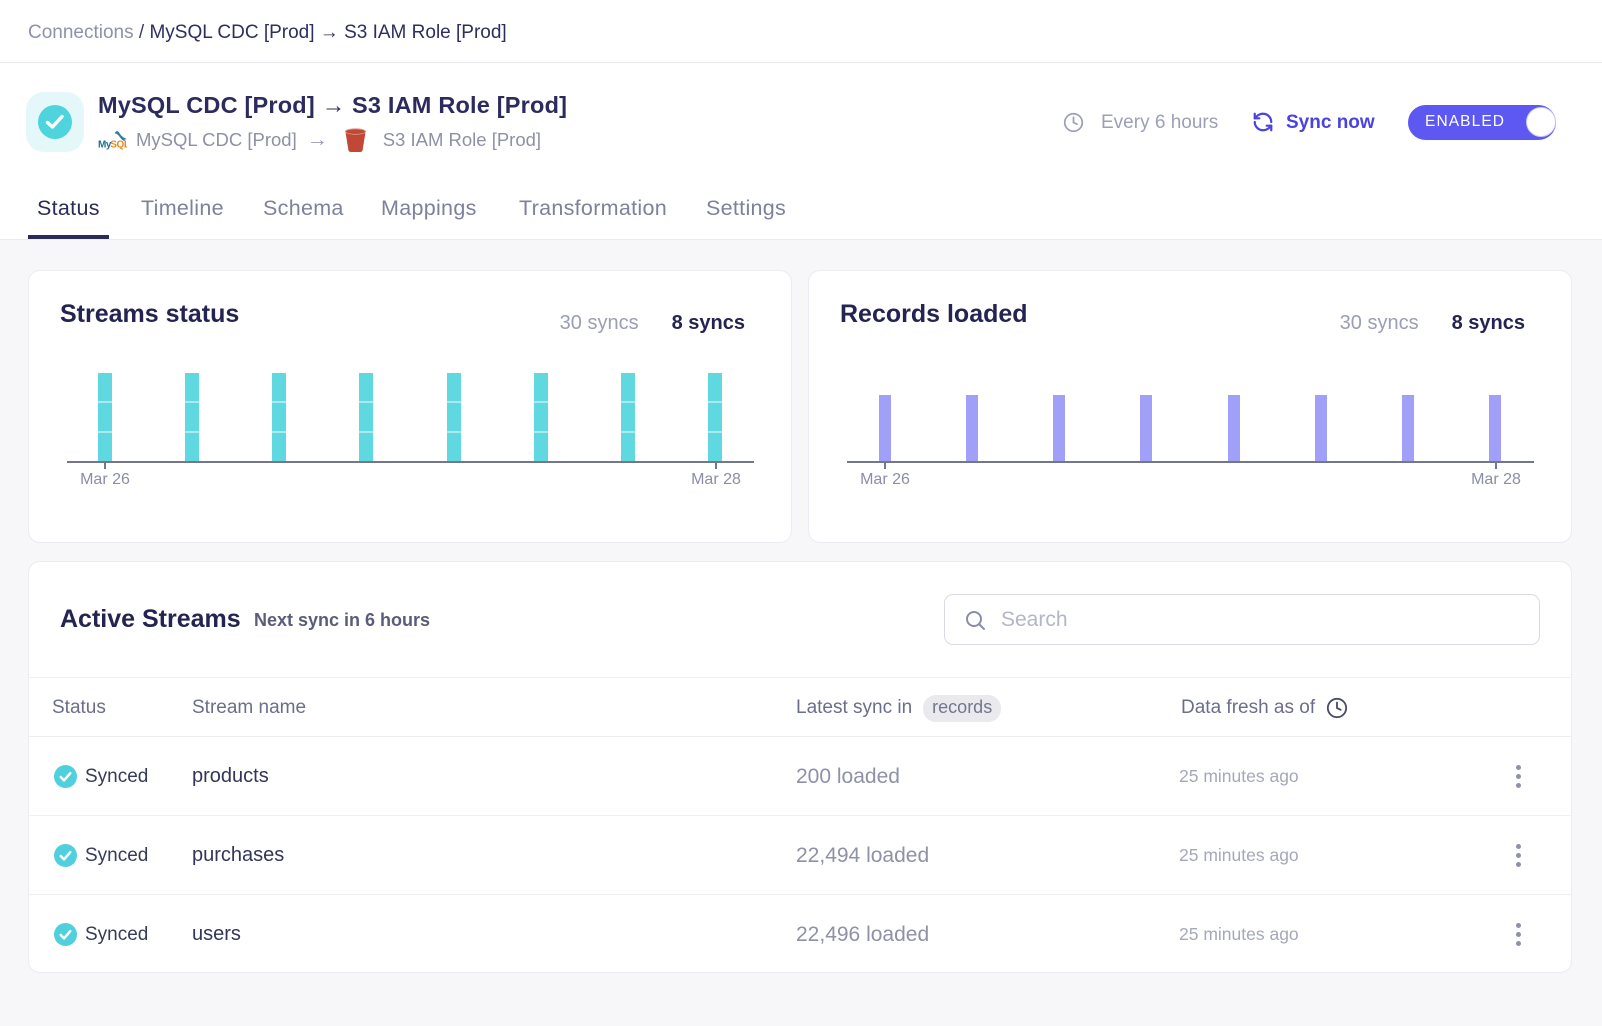 The width and height of the screenshot is (1602, 1026). I want to click on svg-text: My, so click(105, 145).